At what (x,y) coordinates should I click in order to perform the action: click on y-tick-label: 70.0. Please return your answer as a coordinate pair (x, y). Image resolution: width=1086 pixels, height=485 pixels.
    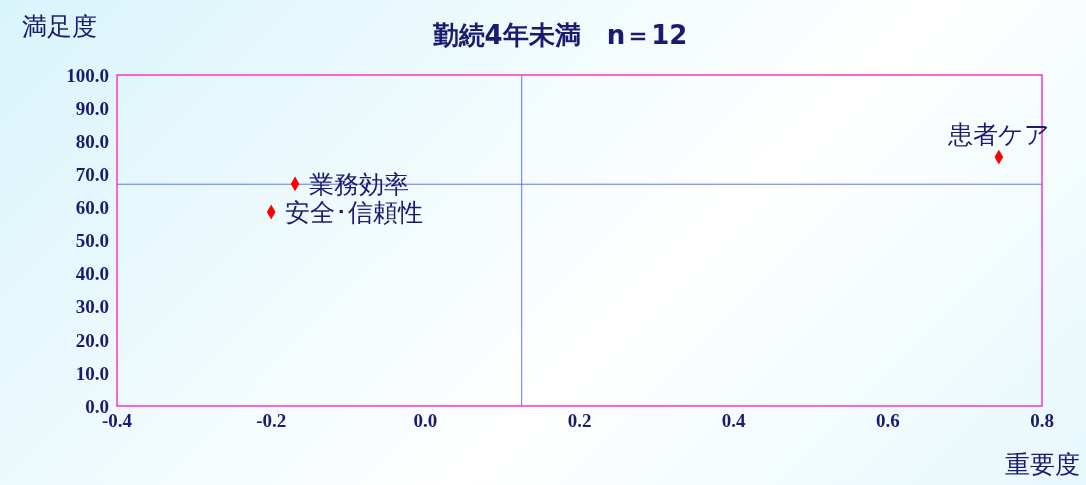
    Looking at the image, I should click on (92, 175).